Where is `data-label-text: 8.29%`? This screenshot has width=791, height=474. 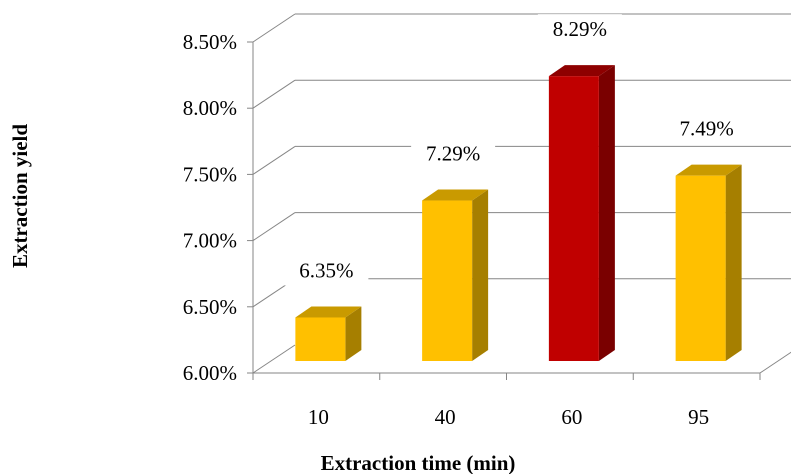 data-label-text: 8.29% is located at coordinates (580, 29).